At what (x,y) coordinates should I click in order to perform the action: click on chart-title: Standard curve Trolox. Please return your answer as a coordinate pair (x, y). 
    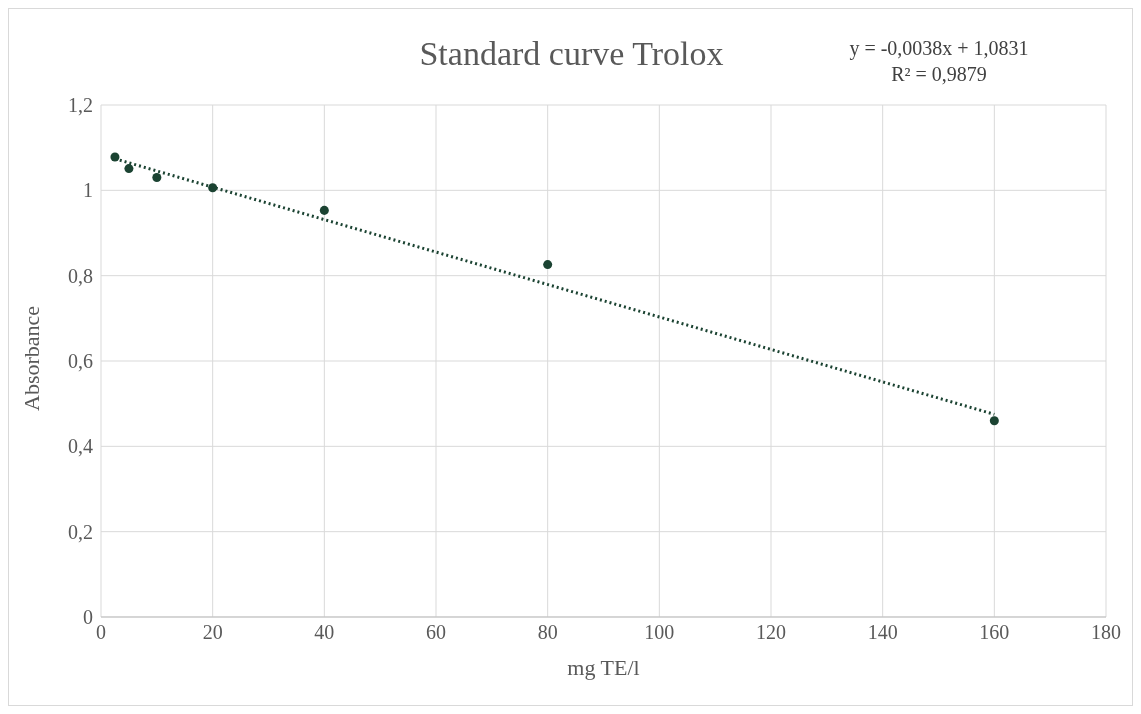
    Looking at the image, I should click on (571, 53).